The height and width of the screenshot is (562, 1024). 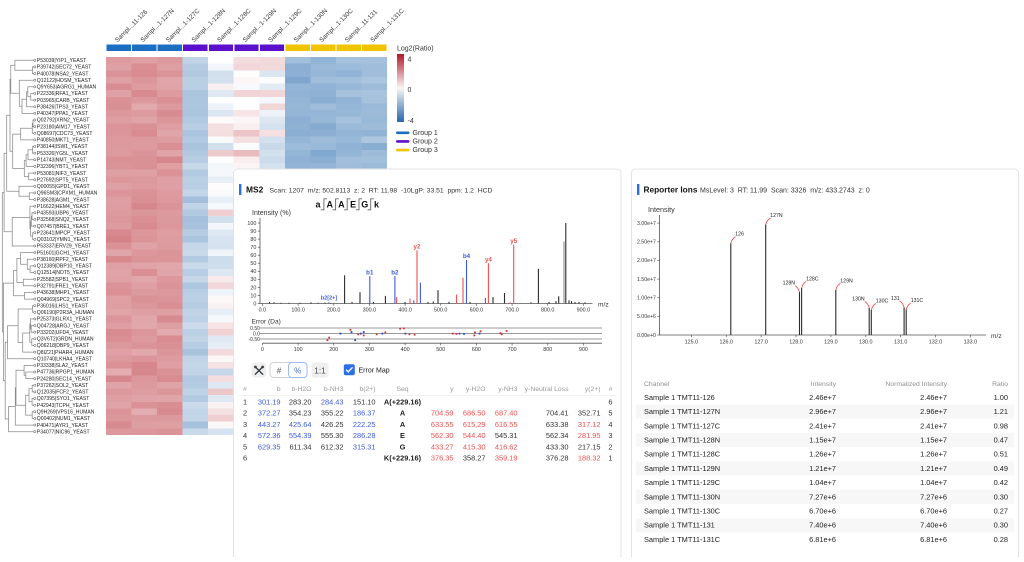 What do you see at coordinates (846, 281) in the screenshot?
I see `svg-text: 129N` at bounding box center [846, 281].